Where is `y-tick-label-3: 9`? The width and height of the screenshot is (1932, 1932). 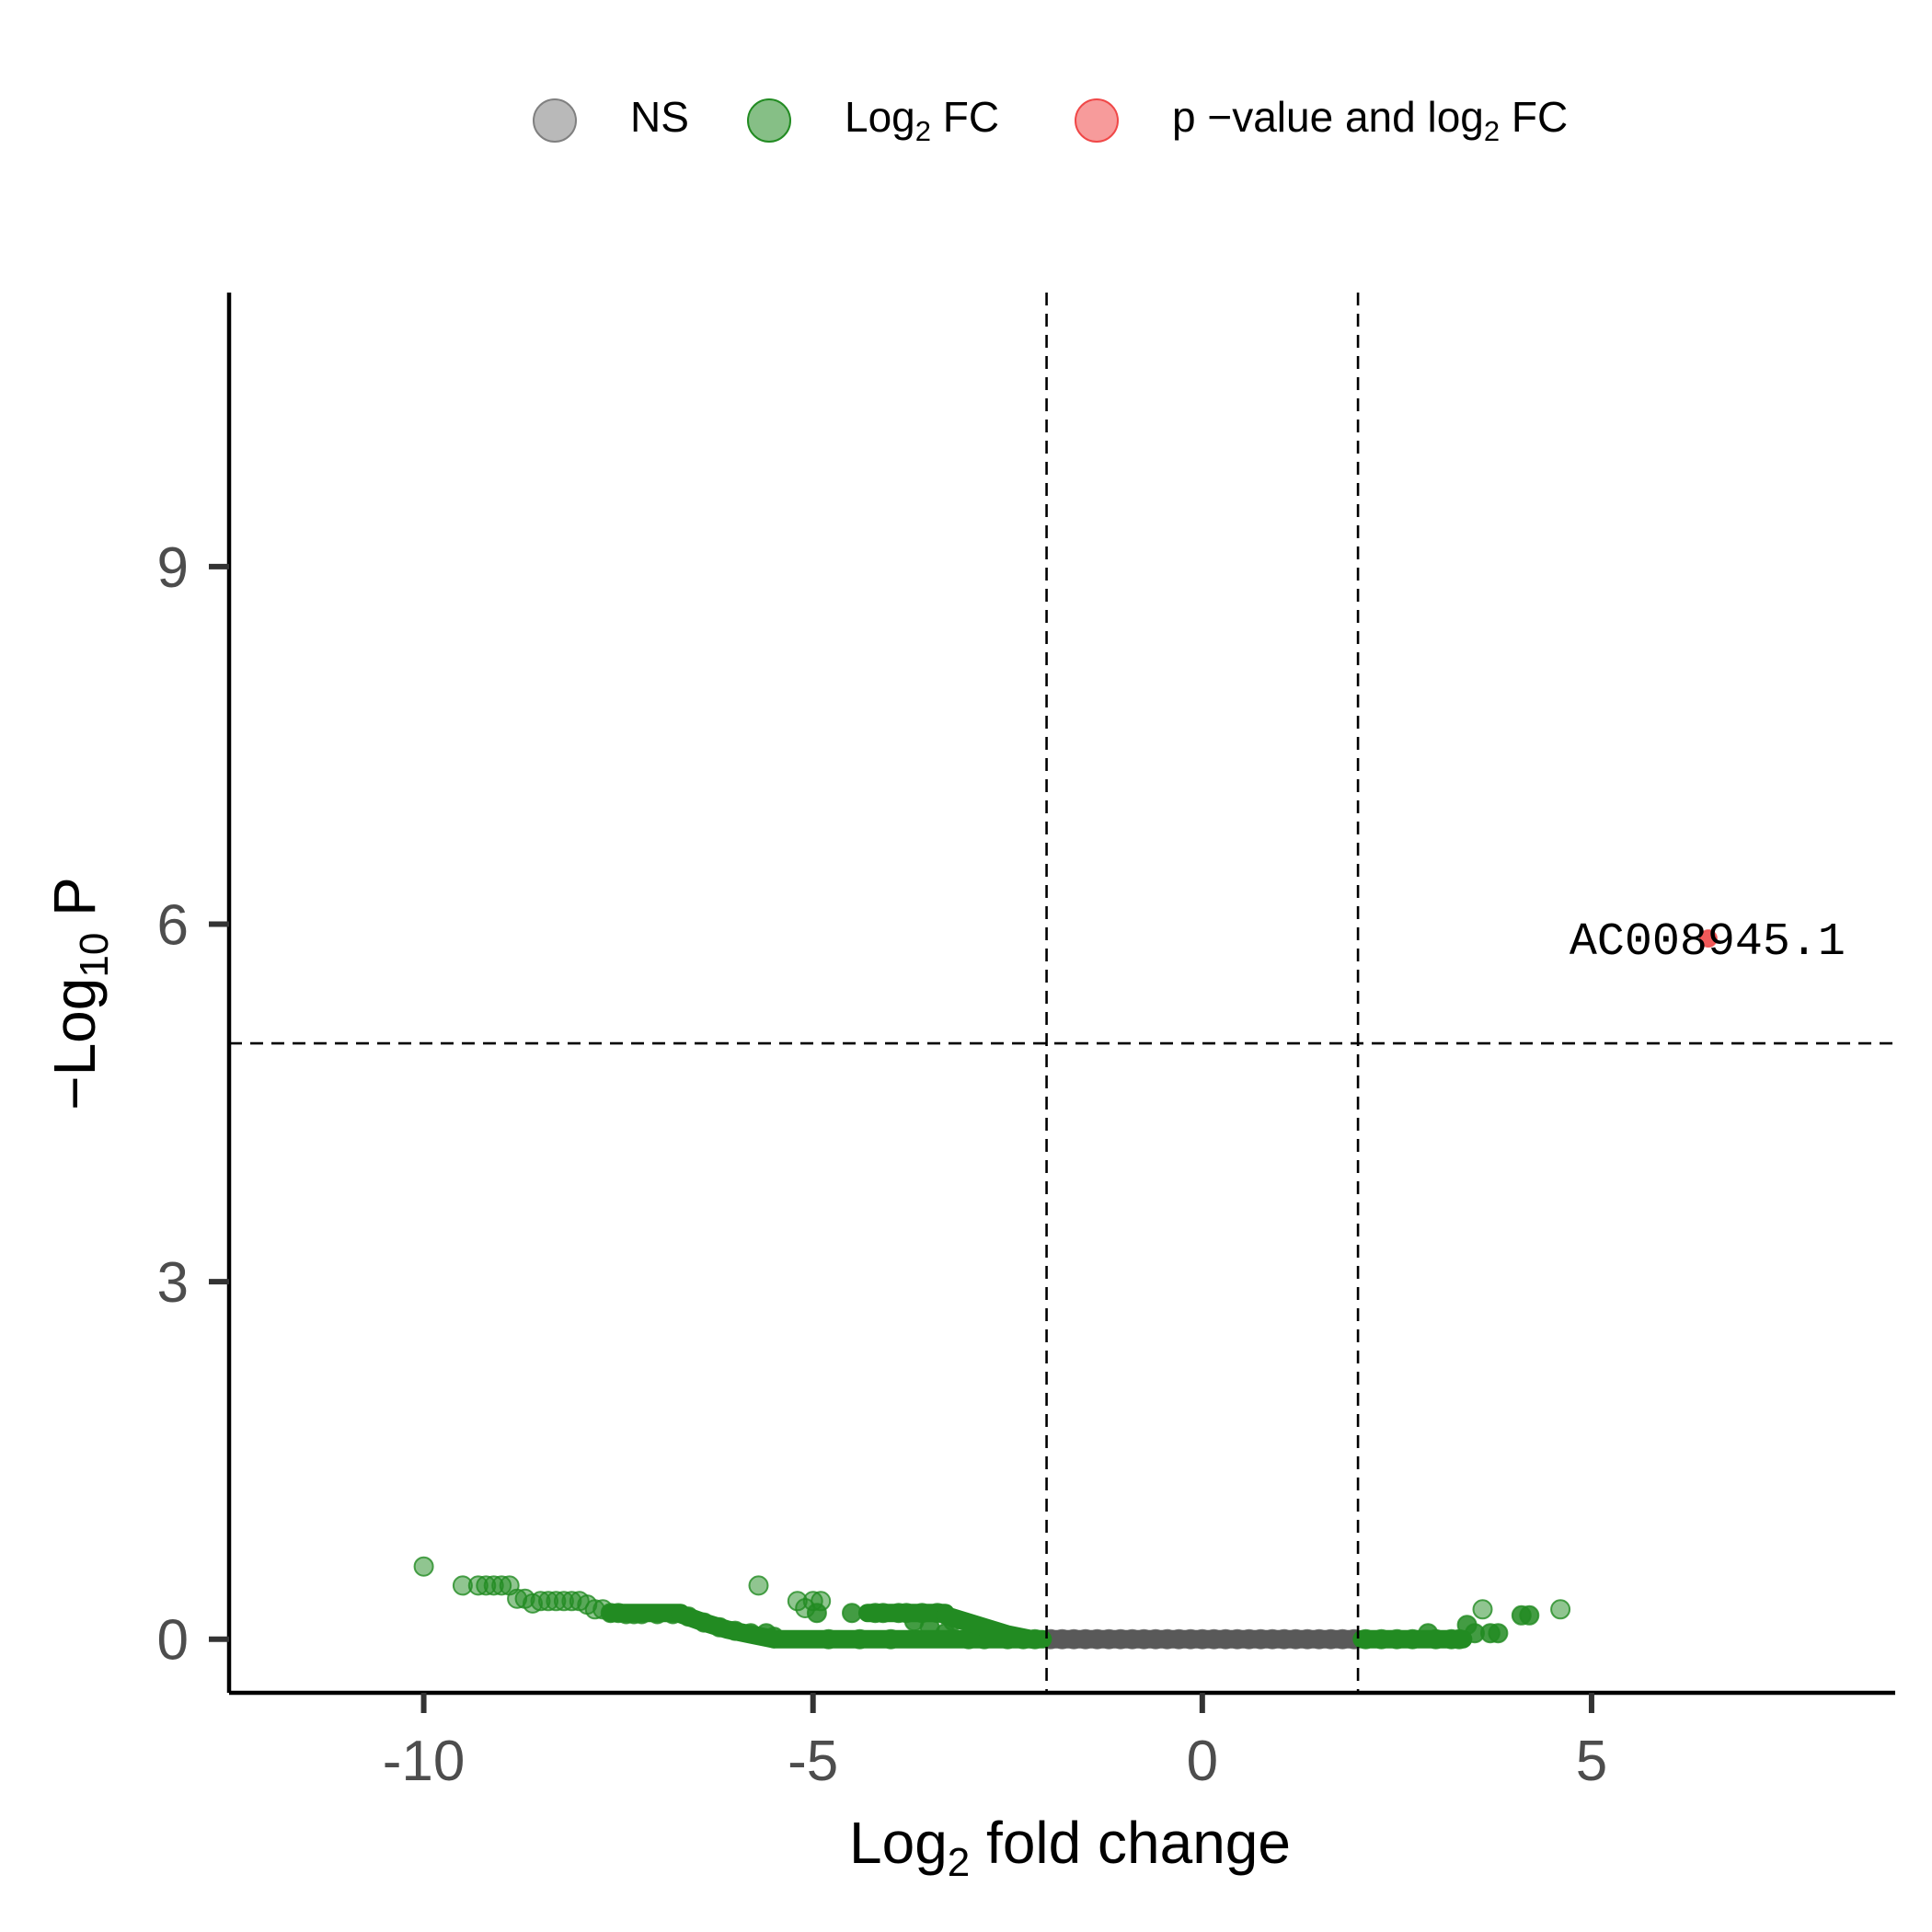 y-tick-label-3: 9 is located at coordinates (173, 568).